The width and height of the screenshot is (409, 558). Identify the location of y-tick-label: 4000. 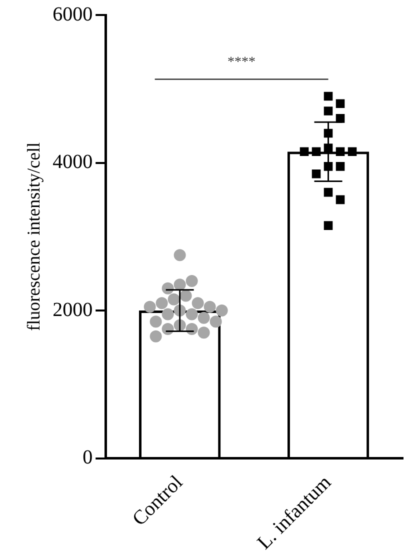
(72, 162).